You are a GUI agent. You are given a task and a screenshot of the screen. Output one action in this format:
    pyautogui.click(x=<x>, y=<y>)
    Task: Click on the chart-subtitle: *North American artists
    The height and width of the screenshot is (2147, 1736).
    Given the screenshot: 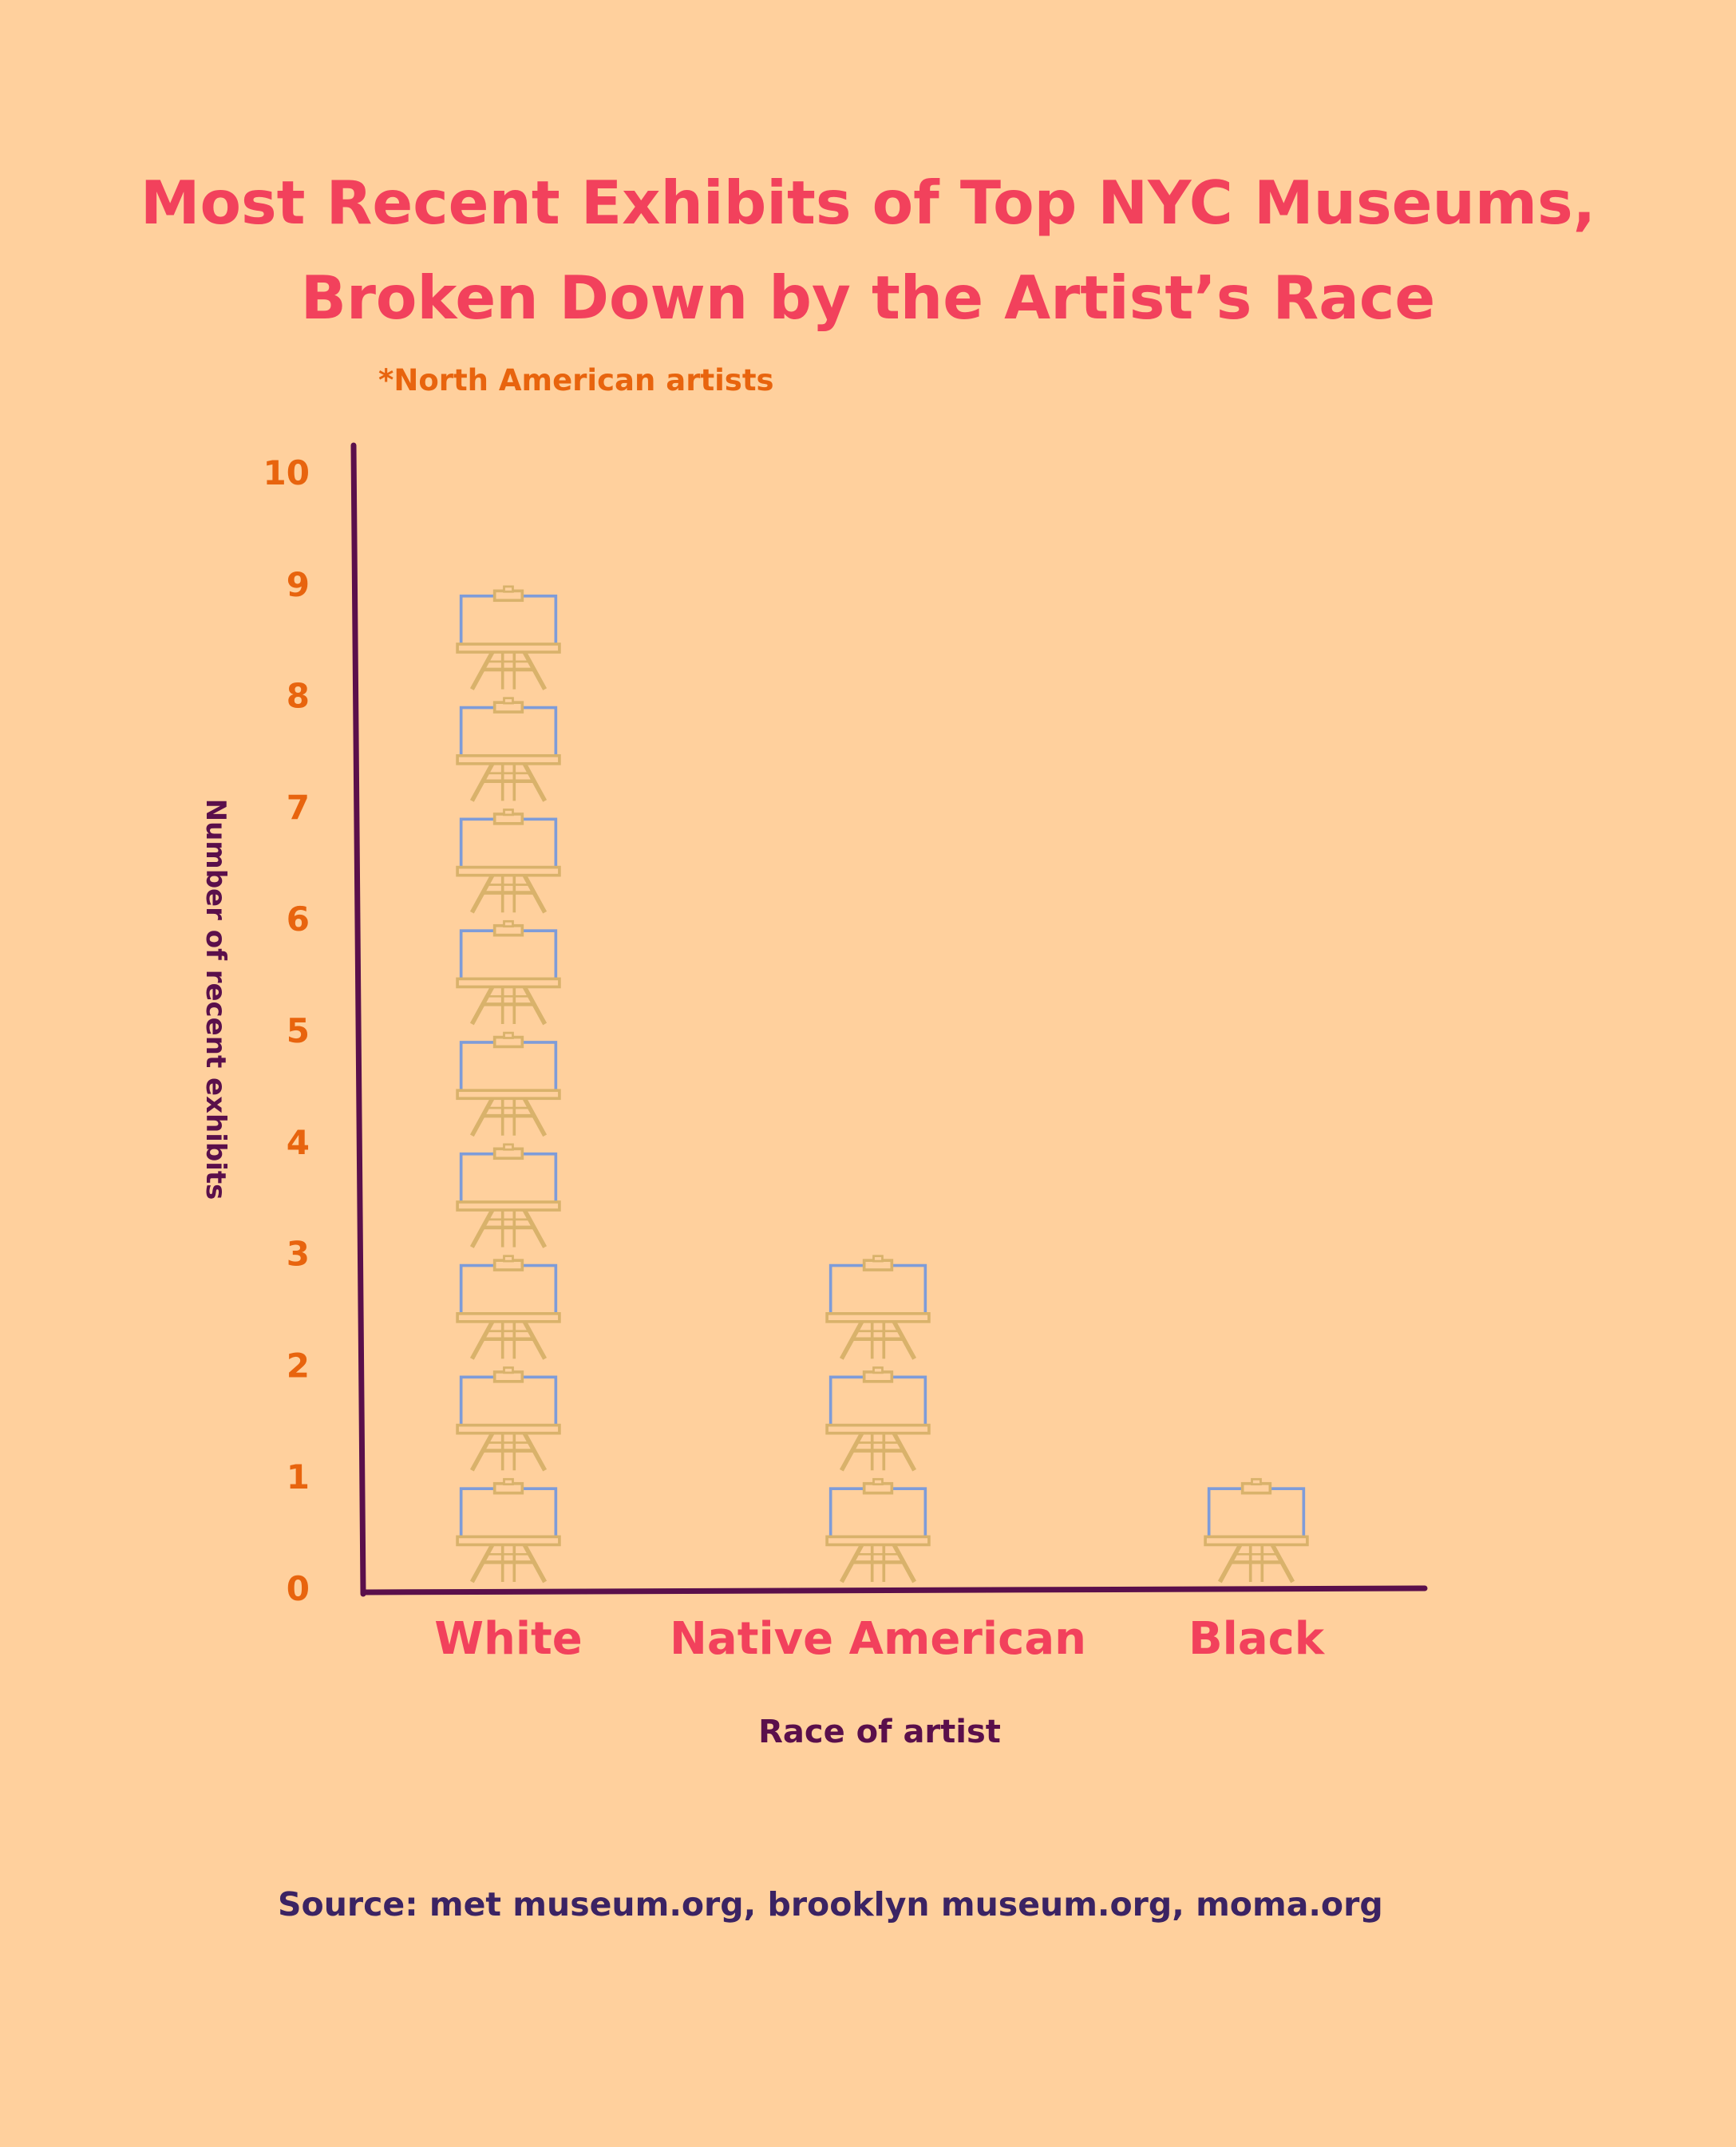 What is the action you would take?
    pyautogui.click(x=576, y=380)
    